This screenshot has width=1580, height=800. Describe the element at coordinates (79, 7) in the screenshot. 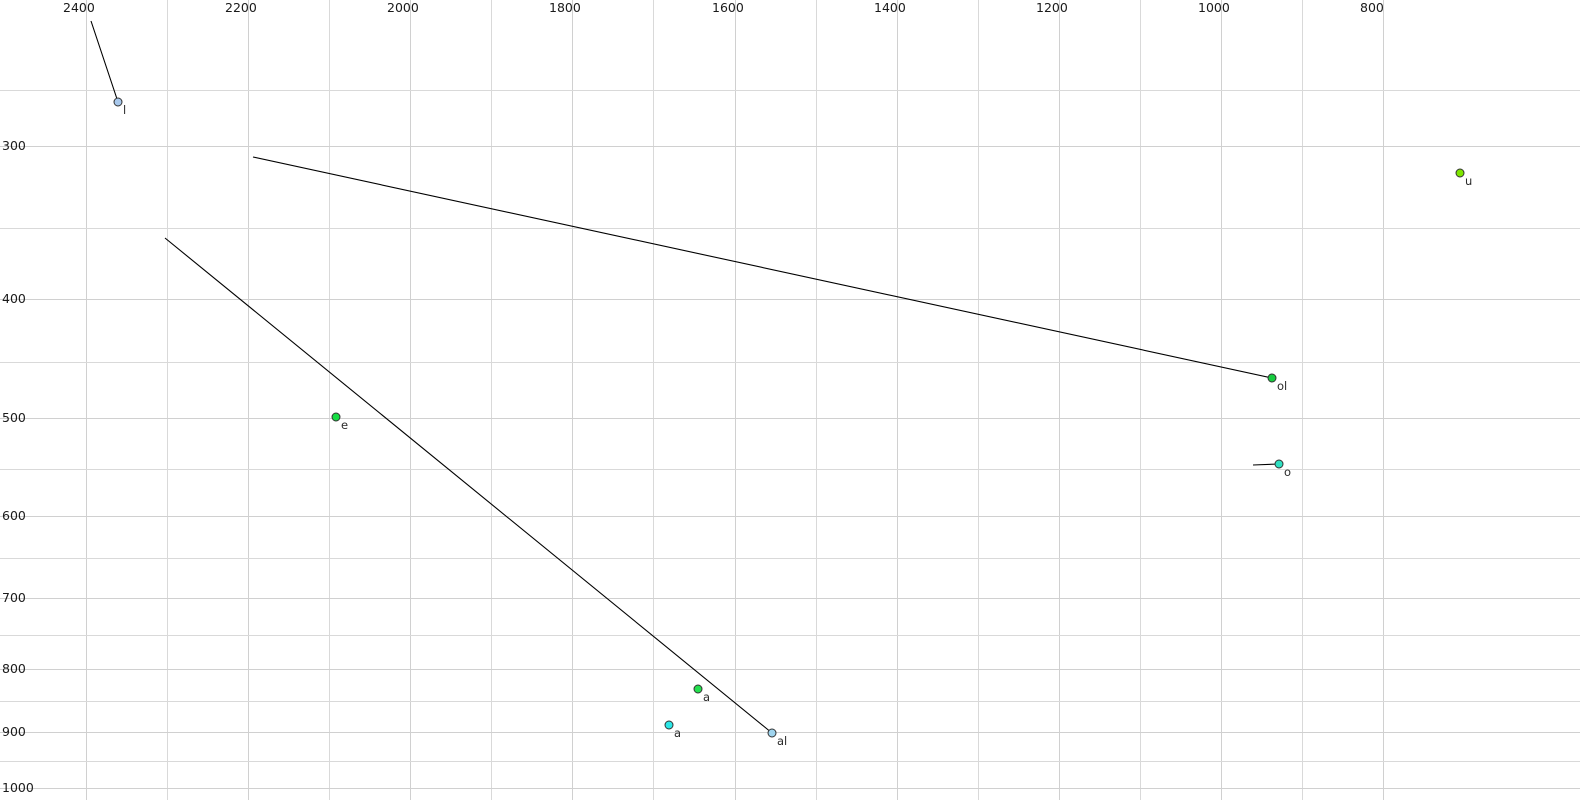

I see `x-tick-label-2400: 2400` at that location.